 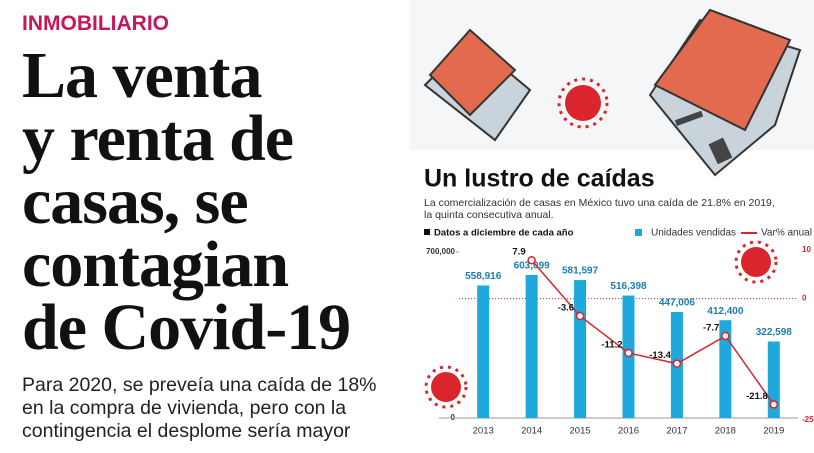 I want to click on headline-line: de Covid-19, so click(x=186, y=327).